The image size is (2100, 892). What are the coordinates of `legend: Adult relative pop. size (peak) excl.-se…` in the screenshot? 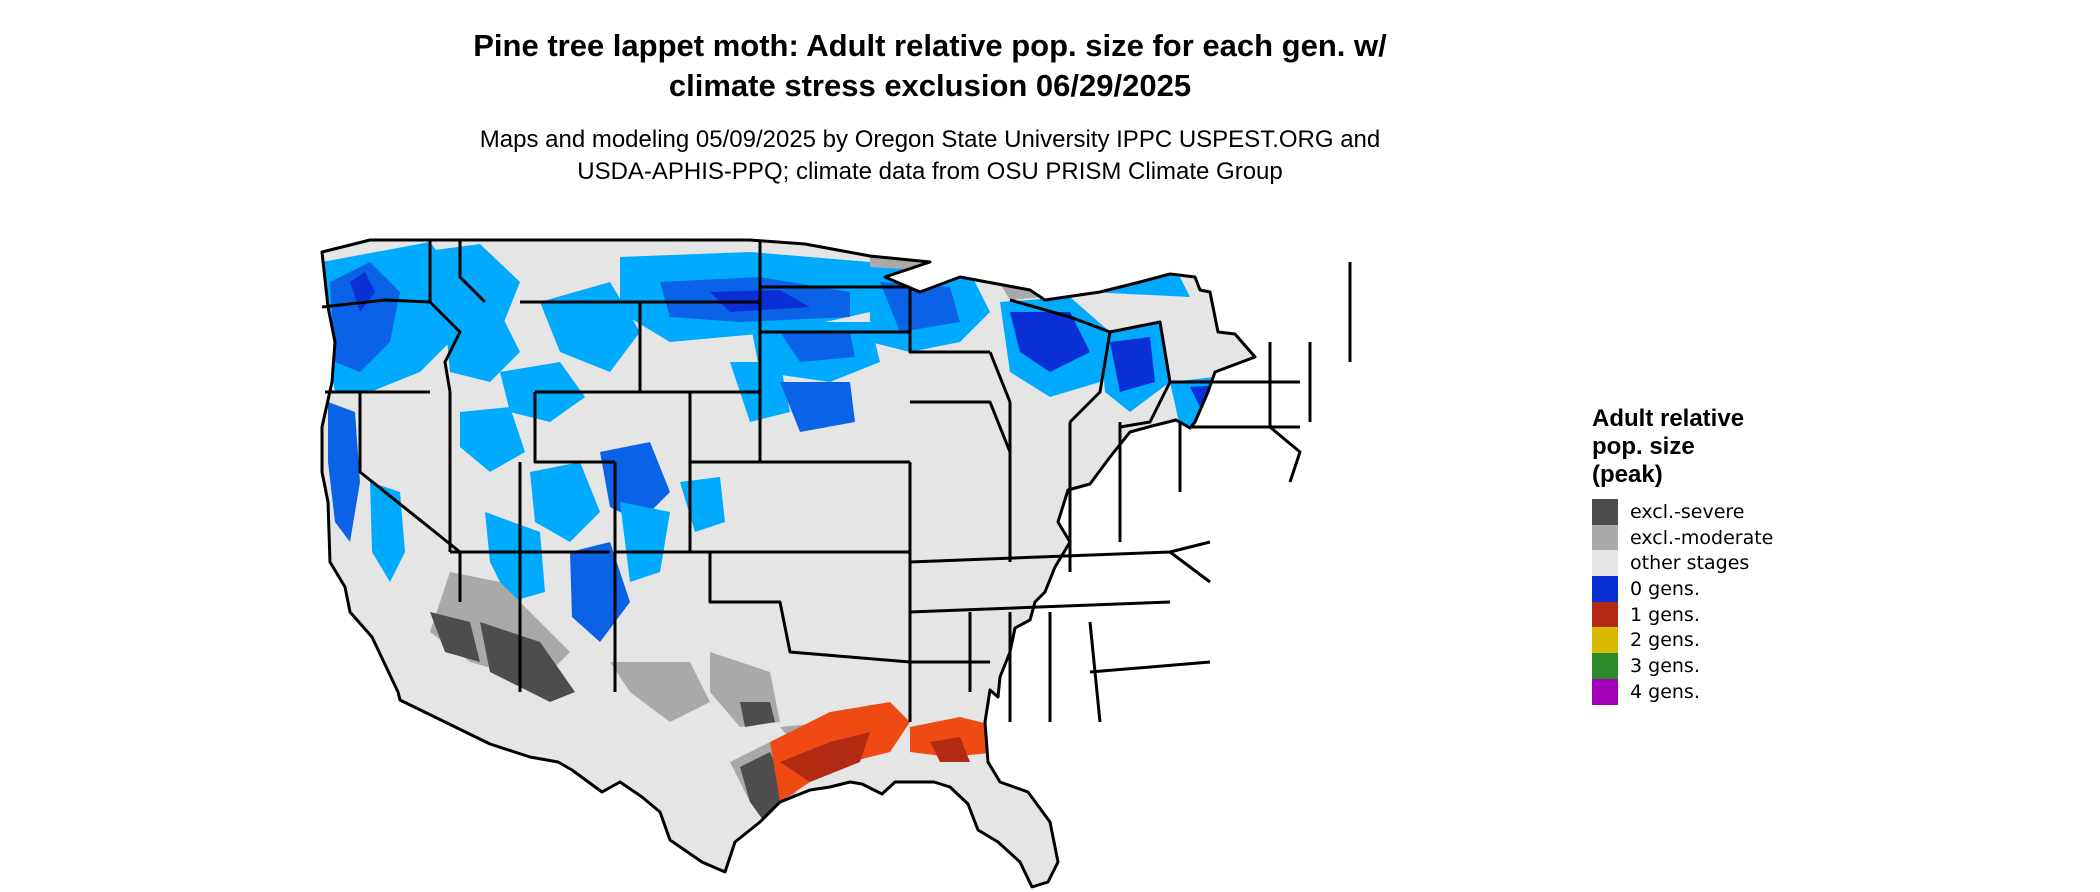 It's located at (1742, 555).